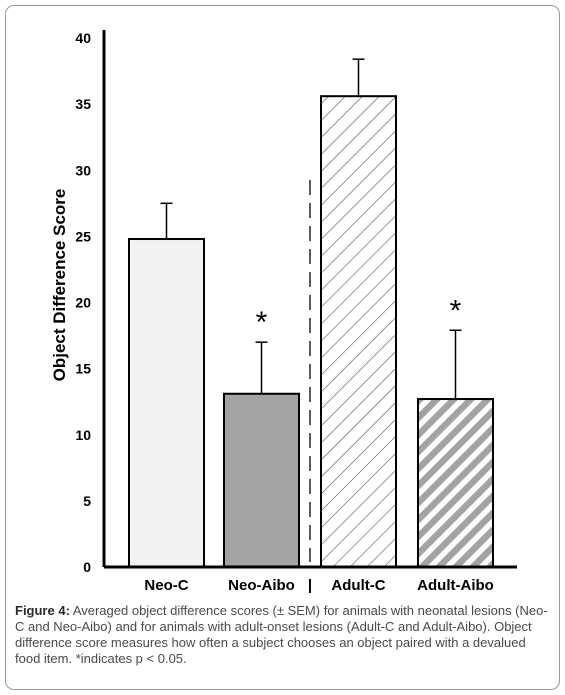 This screenshot has width=565, height=695. What do you see at coordinates (87, 501) in the screenshot?
I see `y-tick-label: 5` at bounding box center [87, 501].